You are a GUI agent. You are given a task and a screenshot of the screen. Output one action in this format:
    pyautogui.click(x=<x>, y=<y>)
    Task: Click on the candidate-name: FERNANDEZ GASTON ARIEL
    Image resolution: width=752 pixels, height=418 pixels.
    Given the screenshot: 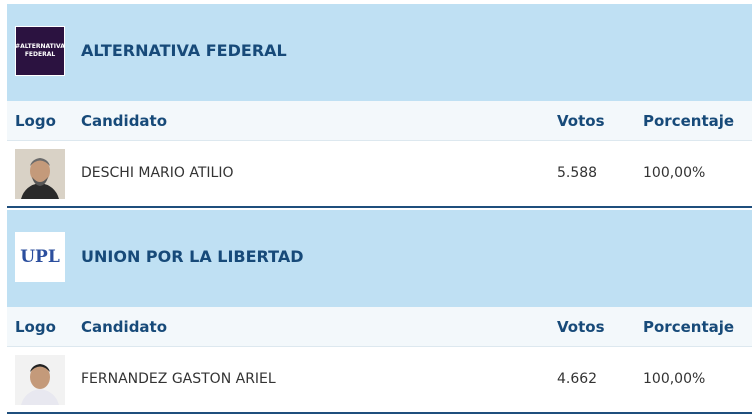 What is the action you would take?
    pyautogui.click(x=178, y=379)
    